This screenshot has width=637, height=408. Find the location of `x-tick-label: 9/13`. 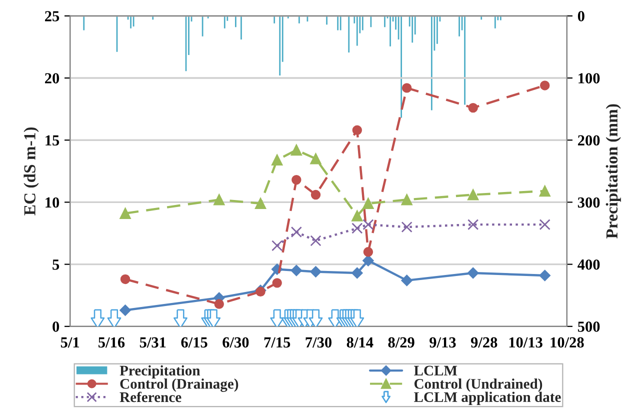

x-tick-label: 9/13 is located at coordinates (443, 342).